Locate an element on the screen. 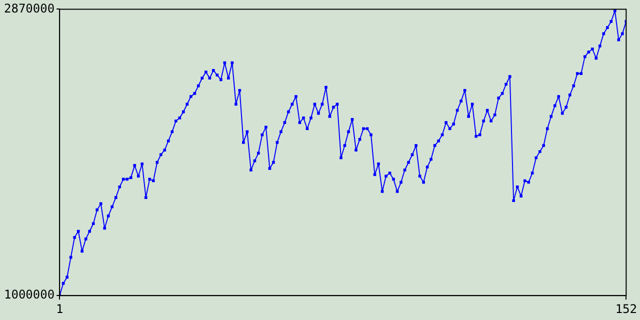  y-tick-label: 2870000 is located at coordinates (29, 8).